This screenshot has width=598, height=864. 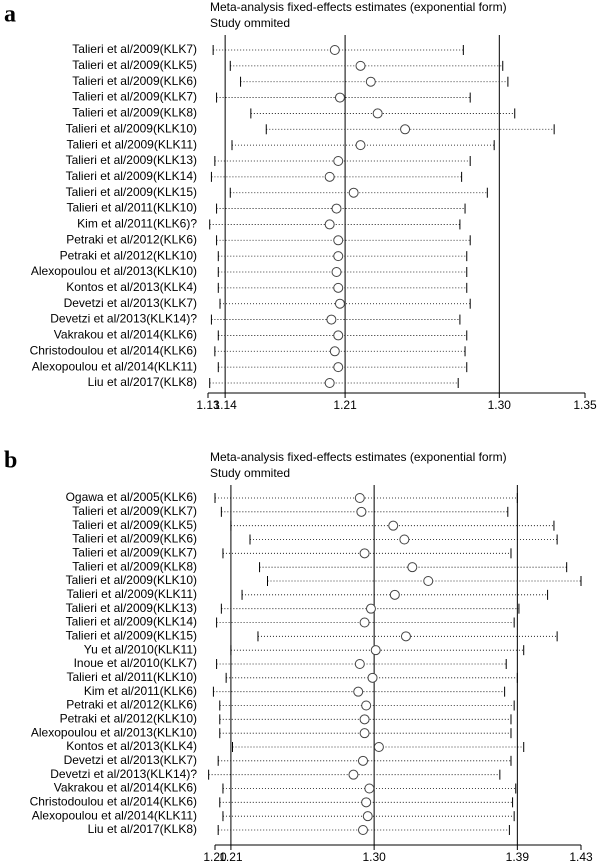 What do you see at coordinates (128, 719) in the screenshot?
I see `study-label: Petraki et al/2012(KLK10)` at bounding box center [128, 719].